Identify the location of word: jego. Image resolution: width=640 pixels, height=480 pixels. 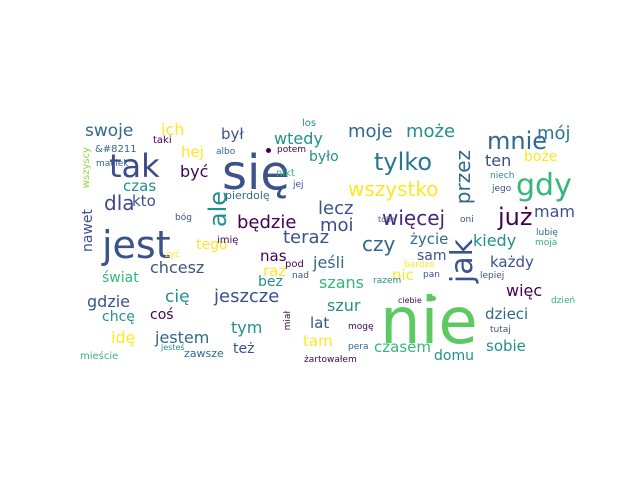
(502, 189).